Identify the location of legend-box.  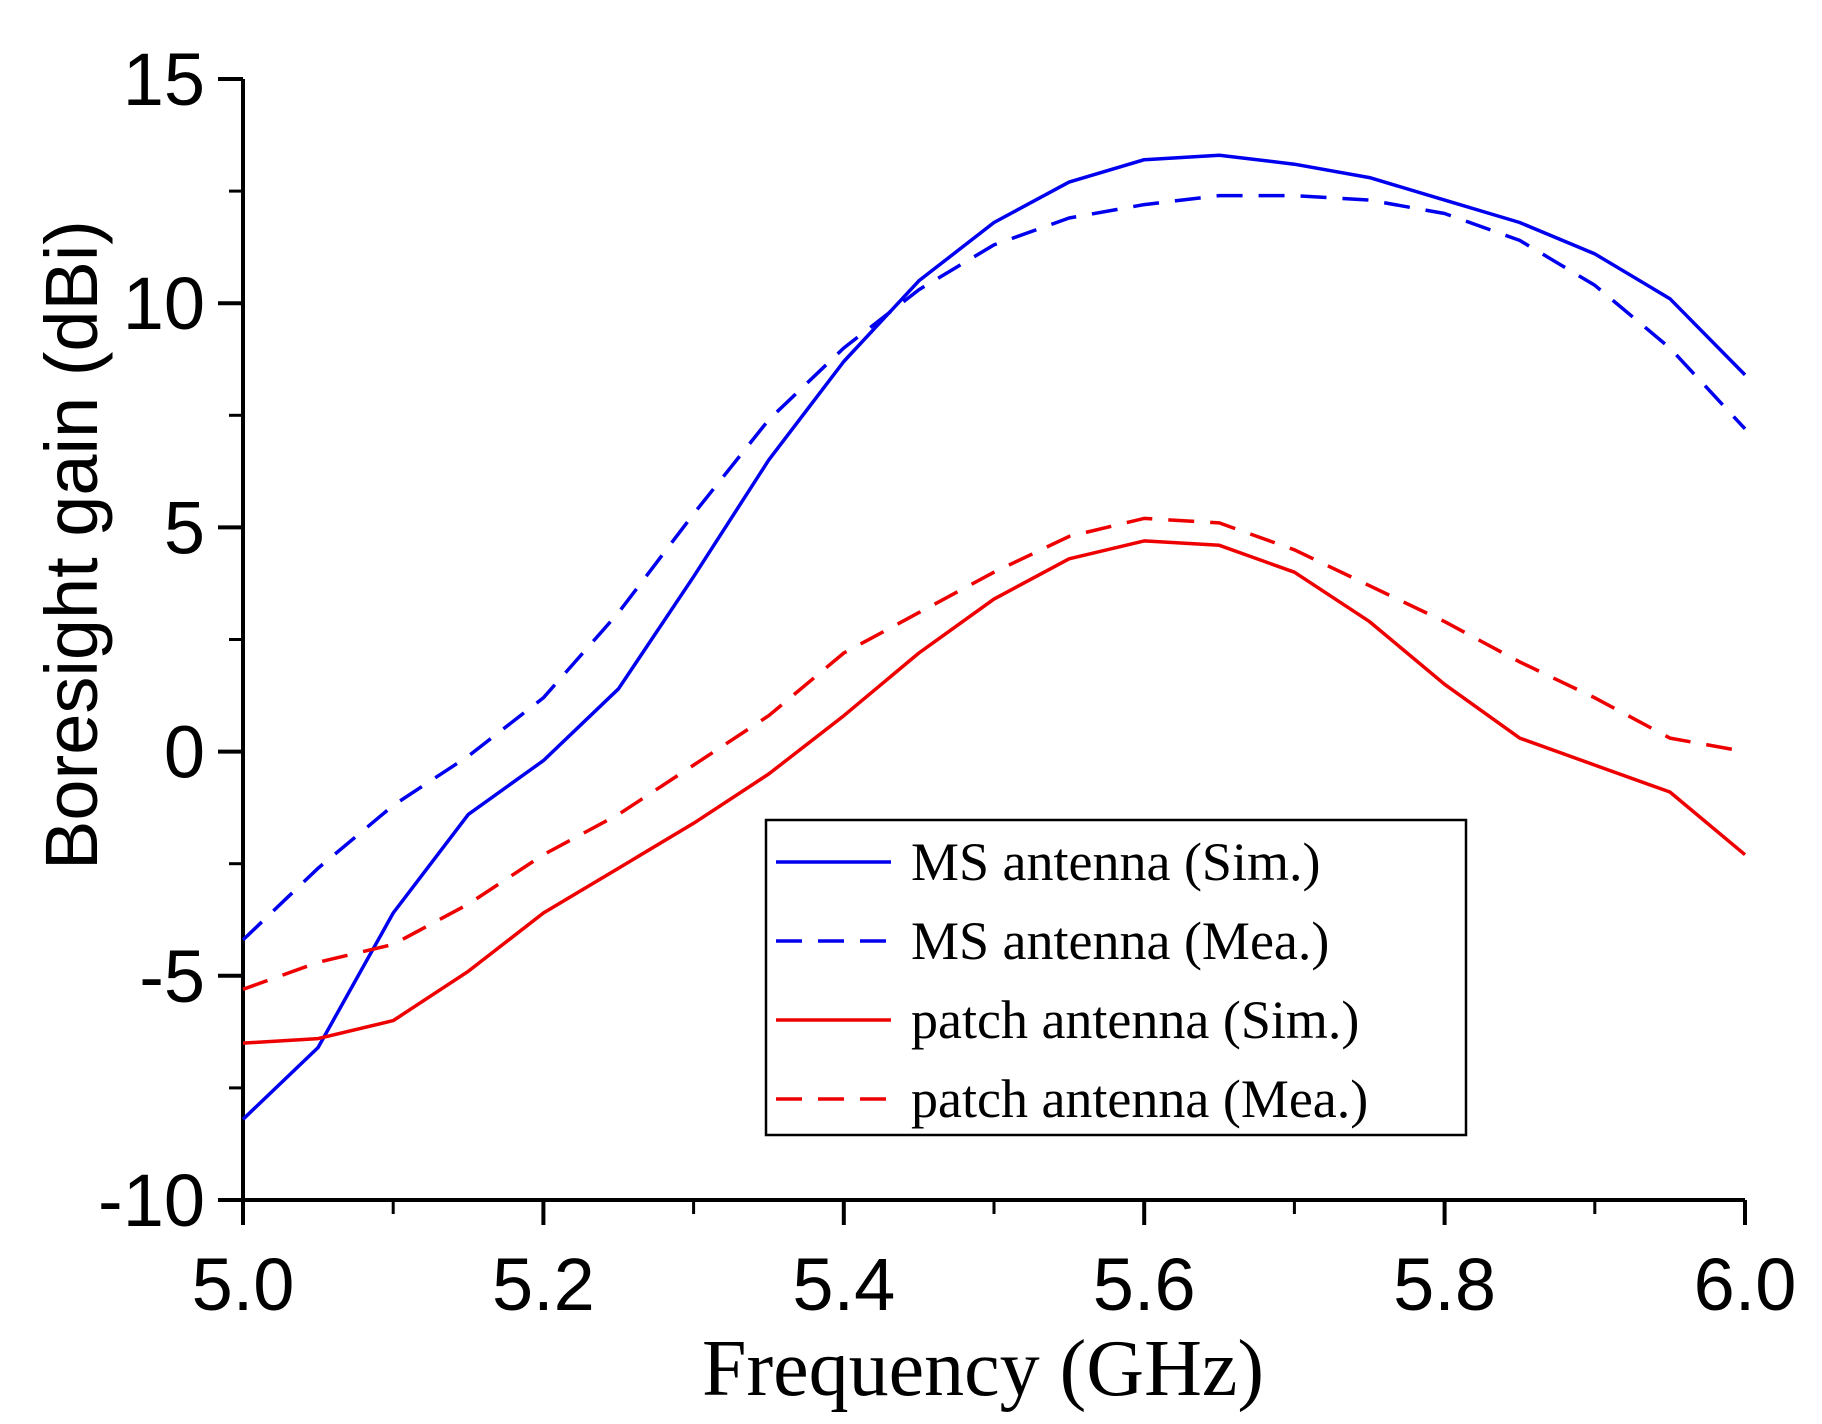
(1116, 977).